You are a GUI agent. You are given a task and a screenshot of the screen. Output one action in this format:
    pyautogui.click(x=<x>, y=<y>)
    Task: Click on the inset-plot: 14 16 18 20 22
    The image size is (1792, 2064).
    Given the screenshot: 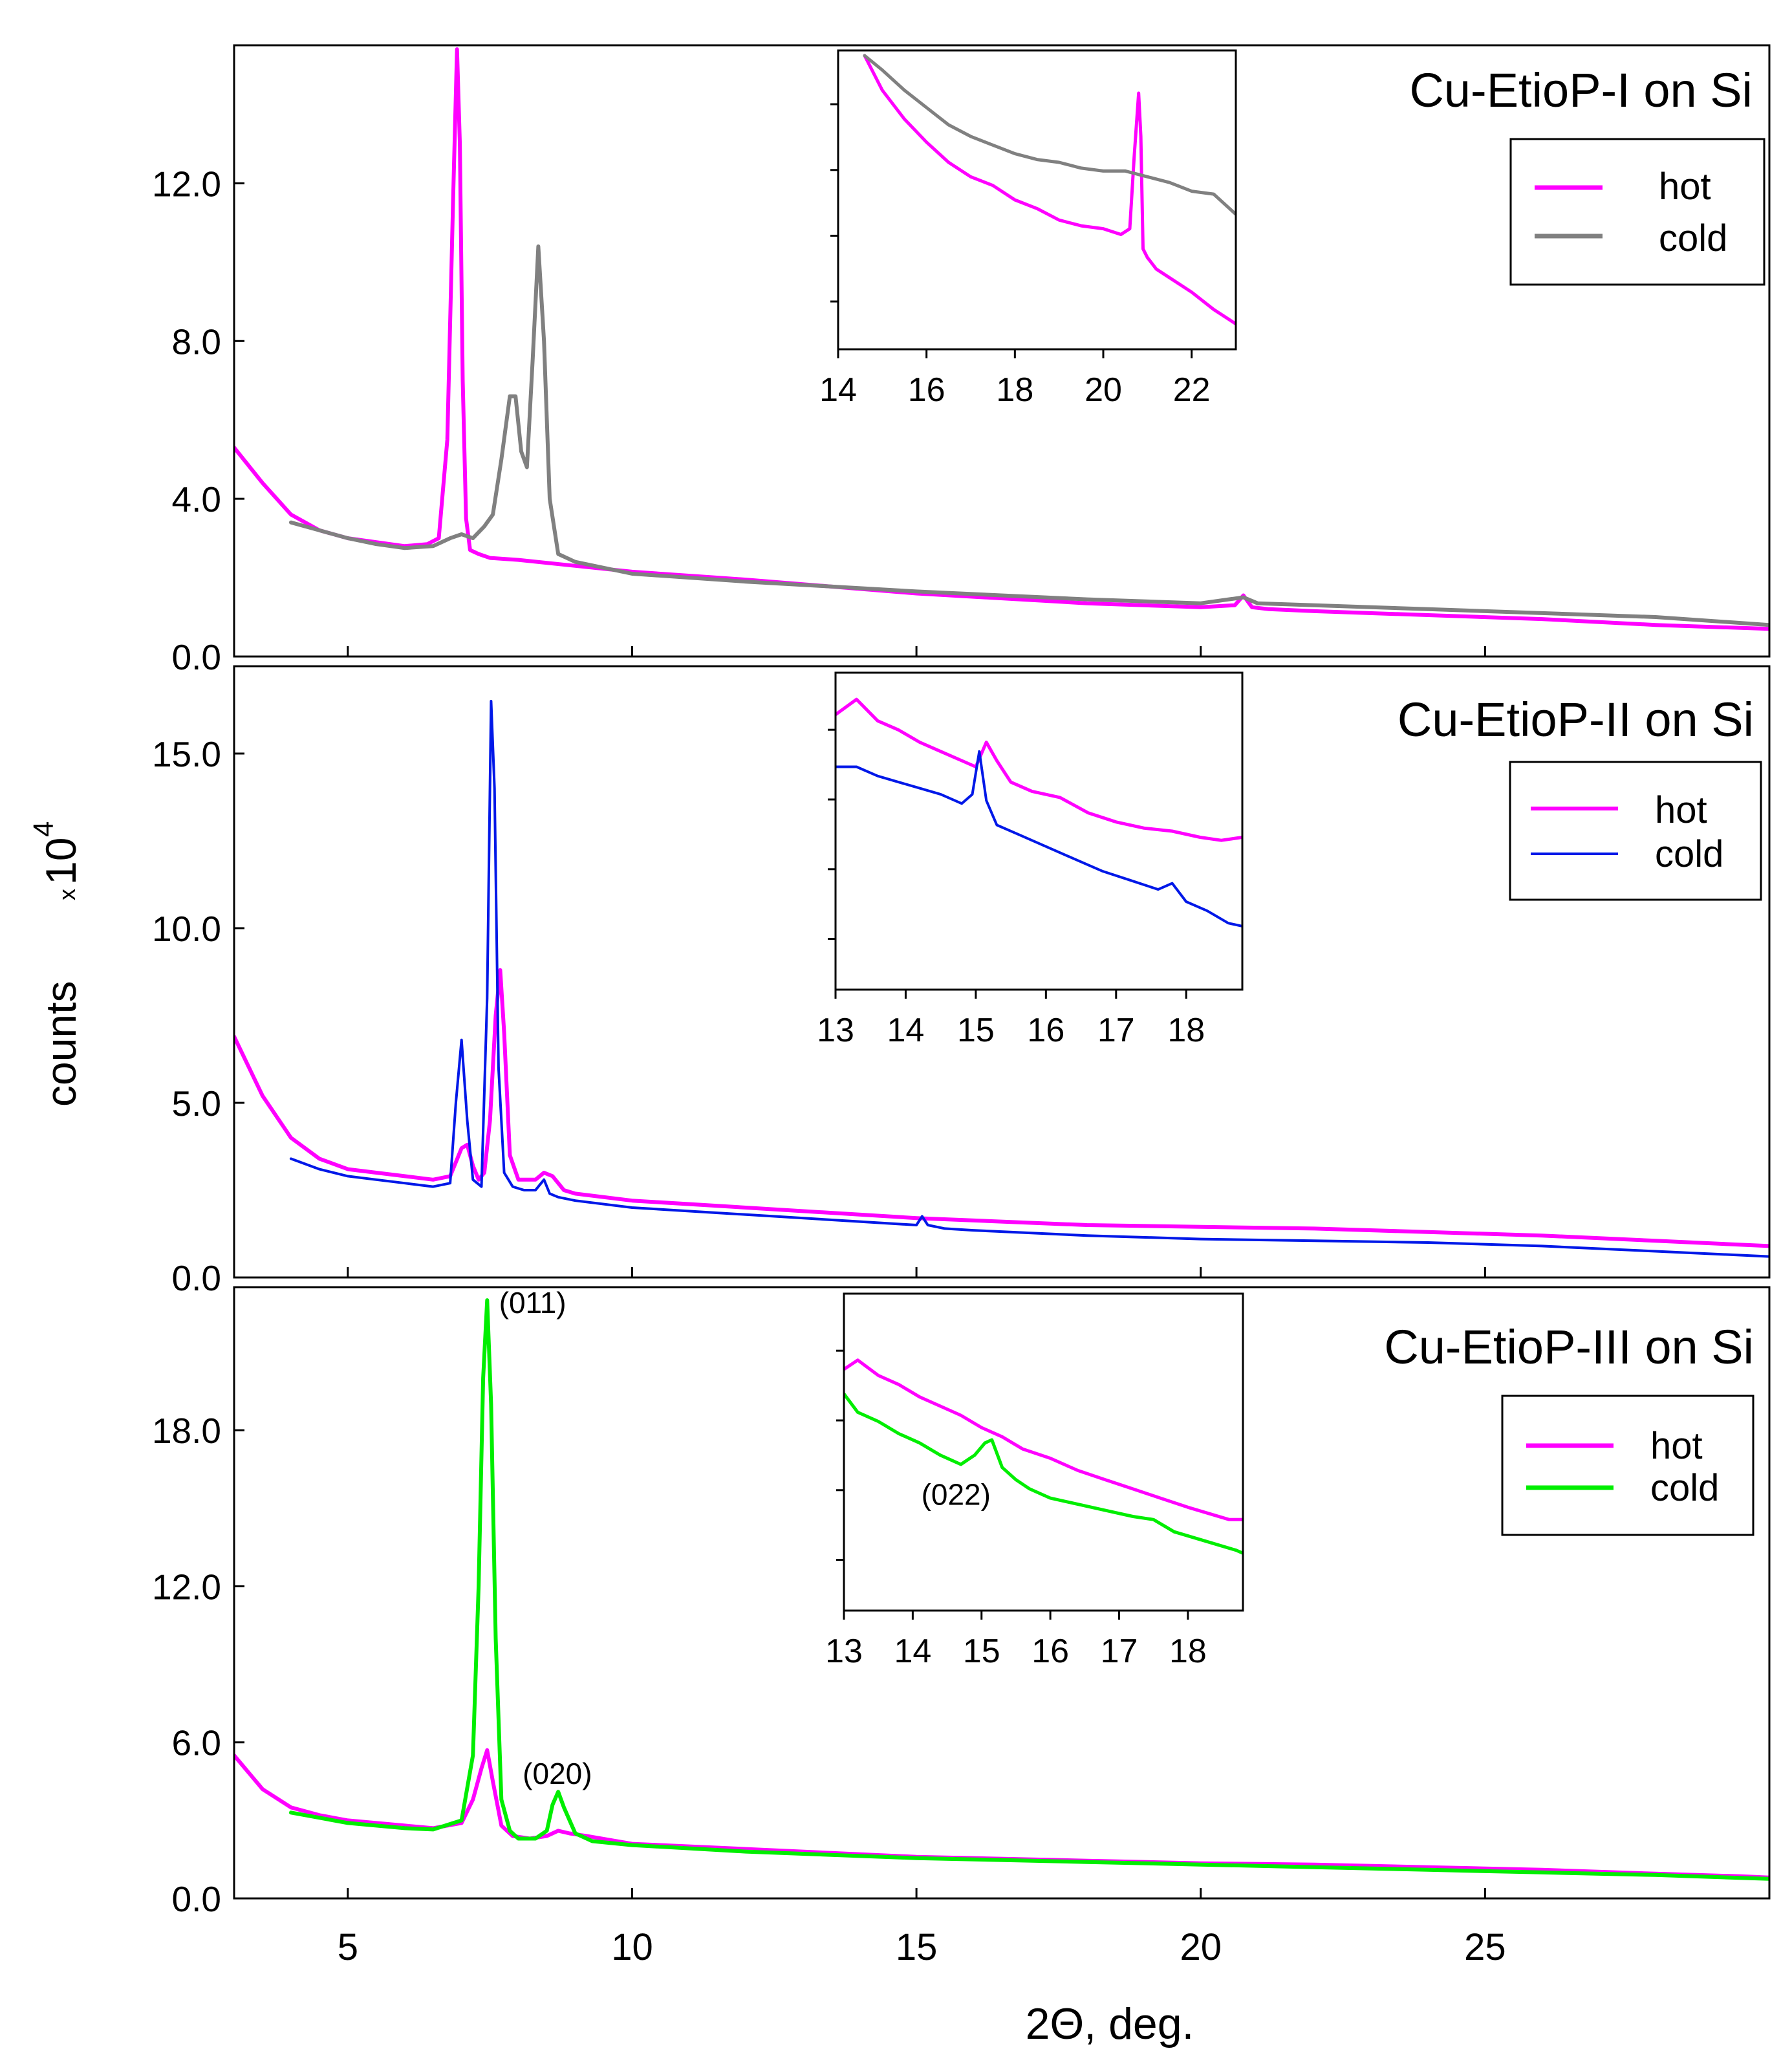 What is the action you would take?
    pyautogui.click(x=1028, y=229)
    